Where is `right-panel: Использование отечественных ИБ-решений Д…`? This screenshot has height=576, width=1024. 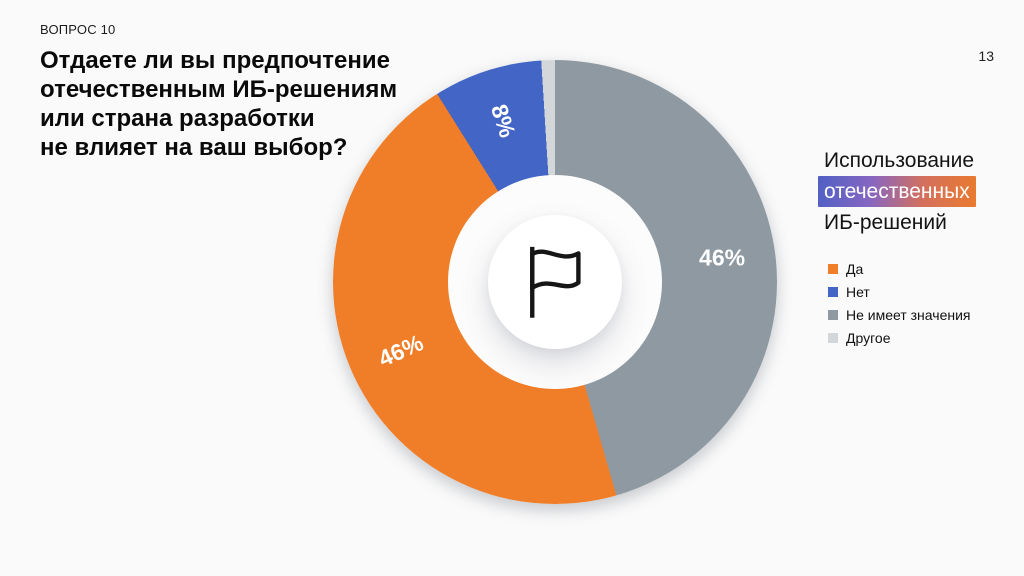 right-panel: Использование отечественных ИБ-решений Д… is located at coordinates (920, 249).